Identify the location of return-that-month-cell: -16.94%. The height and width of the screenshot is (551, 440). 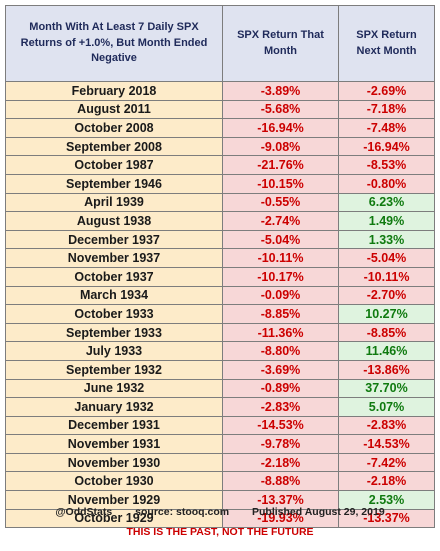
(280, 128).